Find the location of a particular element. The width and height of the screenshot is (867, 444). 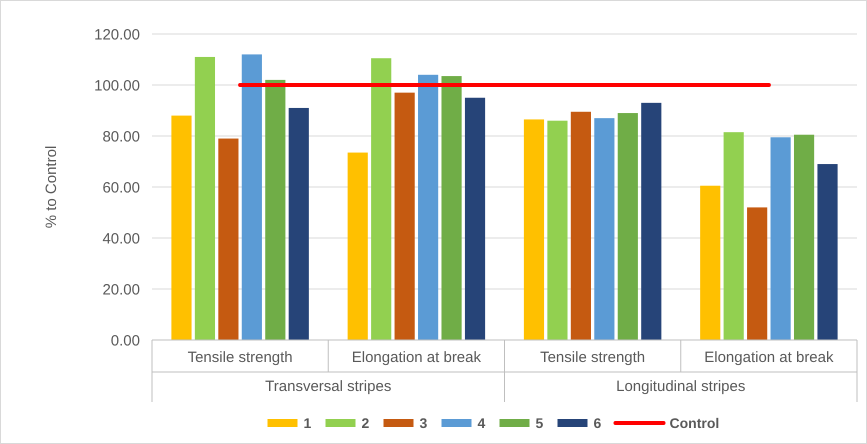

y-tick-label: 80.00 is located at coordinates (121, 137).